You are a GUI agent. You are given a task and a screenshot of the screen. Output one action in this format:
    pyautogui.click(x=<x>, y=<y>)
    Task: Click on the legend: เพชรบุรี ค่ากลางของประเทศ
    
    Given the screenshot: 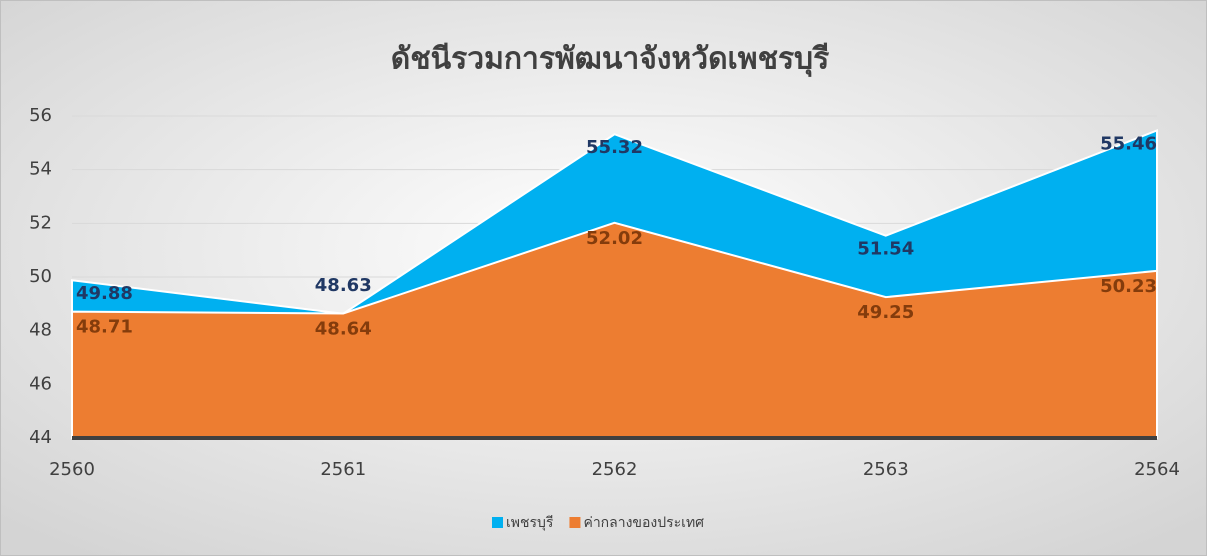 What is the action you would take?
    pyautogui.click(x=598, y=523)
    